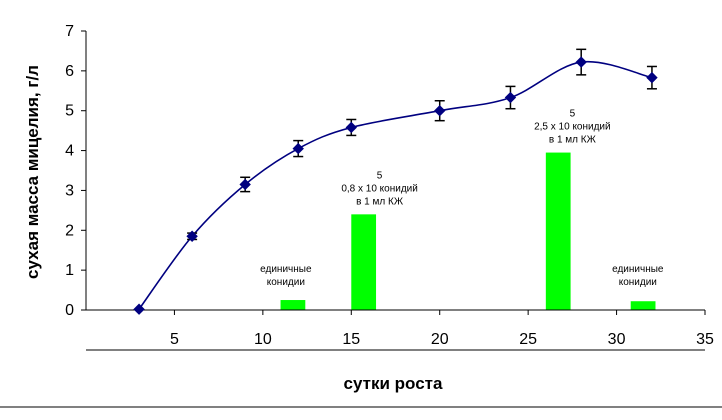  I want to click on x-tick-label: 30, so click(617, 339).